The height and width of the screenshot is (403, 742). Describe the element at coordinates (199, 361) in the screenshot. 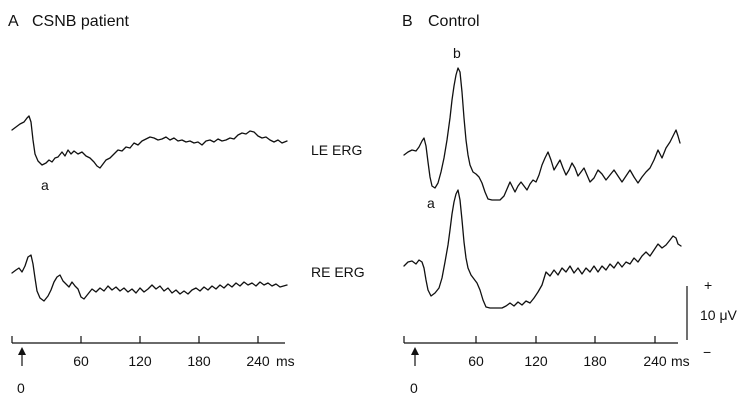

I see `panel-a-tick-label-180: 180` at that location.